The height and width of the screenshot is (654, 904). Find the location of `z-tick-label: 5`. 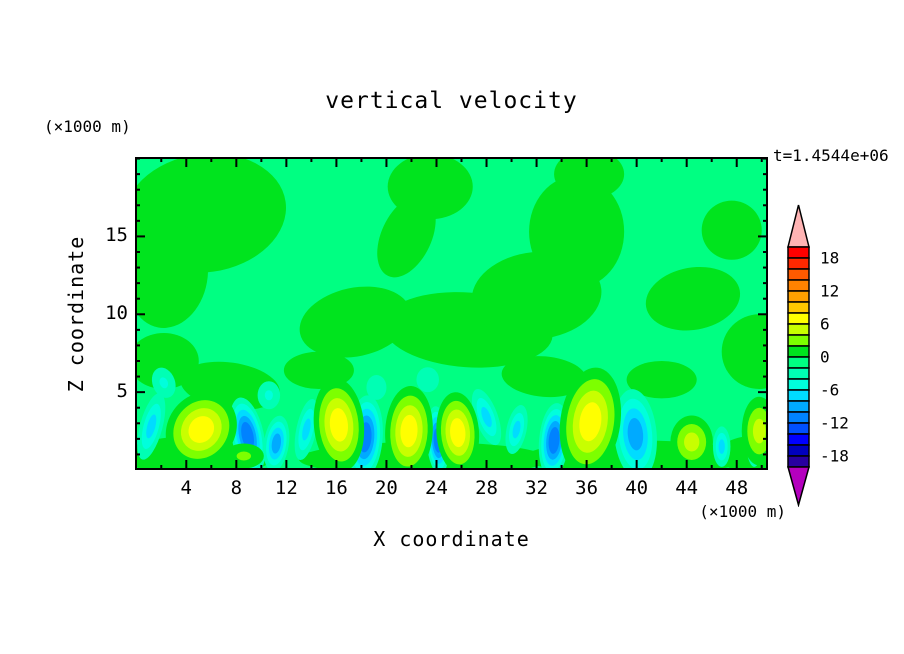

z-tick-label: 5 is located at coordinates (122, 391).